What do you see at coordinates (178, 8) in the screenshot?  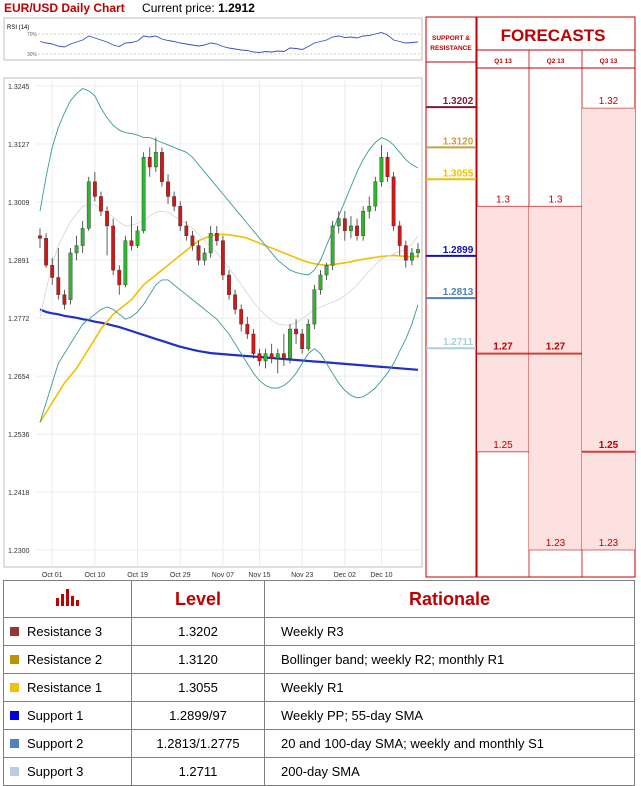 I see `current-price-label: Current price:` at bounding box center [178, 8].